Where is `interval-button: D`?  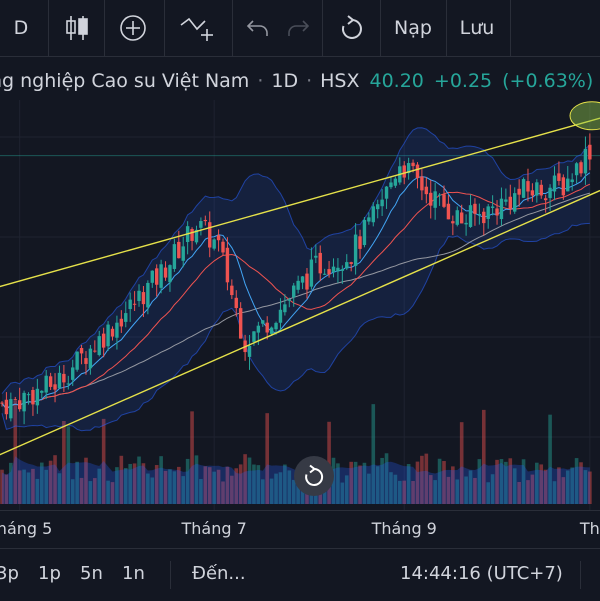 interval-button: D is located at coordinates (21, 28).